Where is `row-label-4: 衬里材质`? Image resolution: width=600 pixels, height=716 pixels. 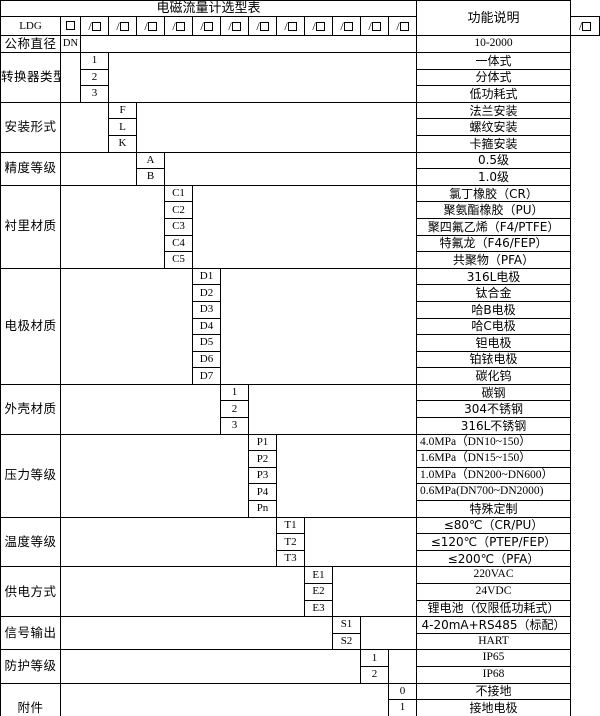
row-label-4: 衬里材质 is located at coordinates (30, 226).